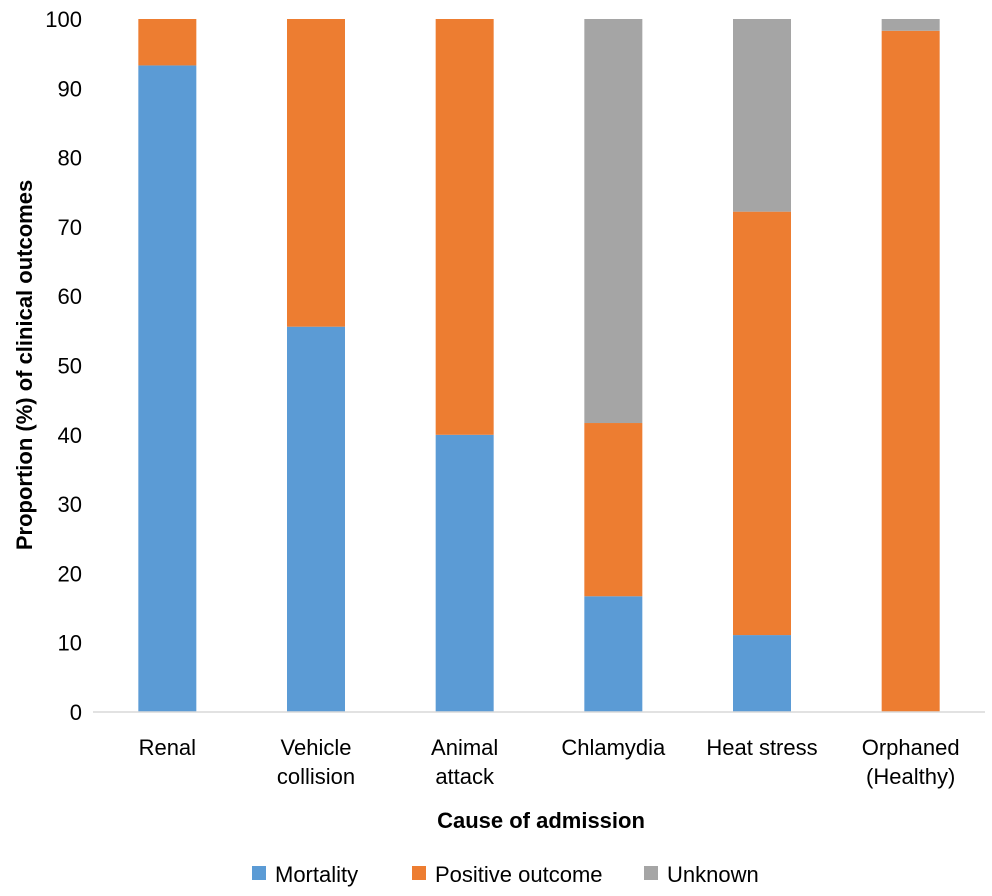 Image resolution: width=992 pixels, height=896 pixels. Describe the element at coordinates (76, 712) in the screenshot. I see `y-tick-label: 0` at that location.